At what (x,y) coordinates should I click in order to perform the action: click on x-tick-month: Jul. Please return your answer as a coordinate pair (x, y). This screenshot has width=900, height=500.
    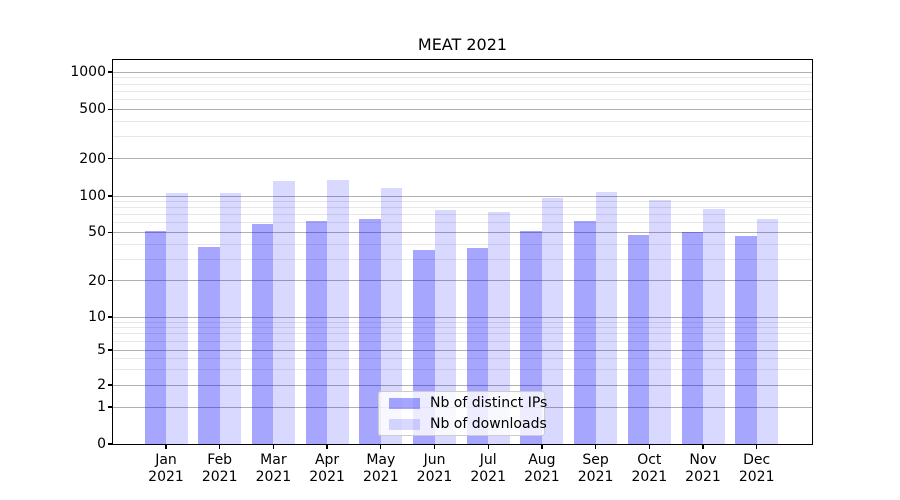
    Looking at the image, I should click on (488, 460).